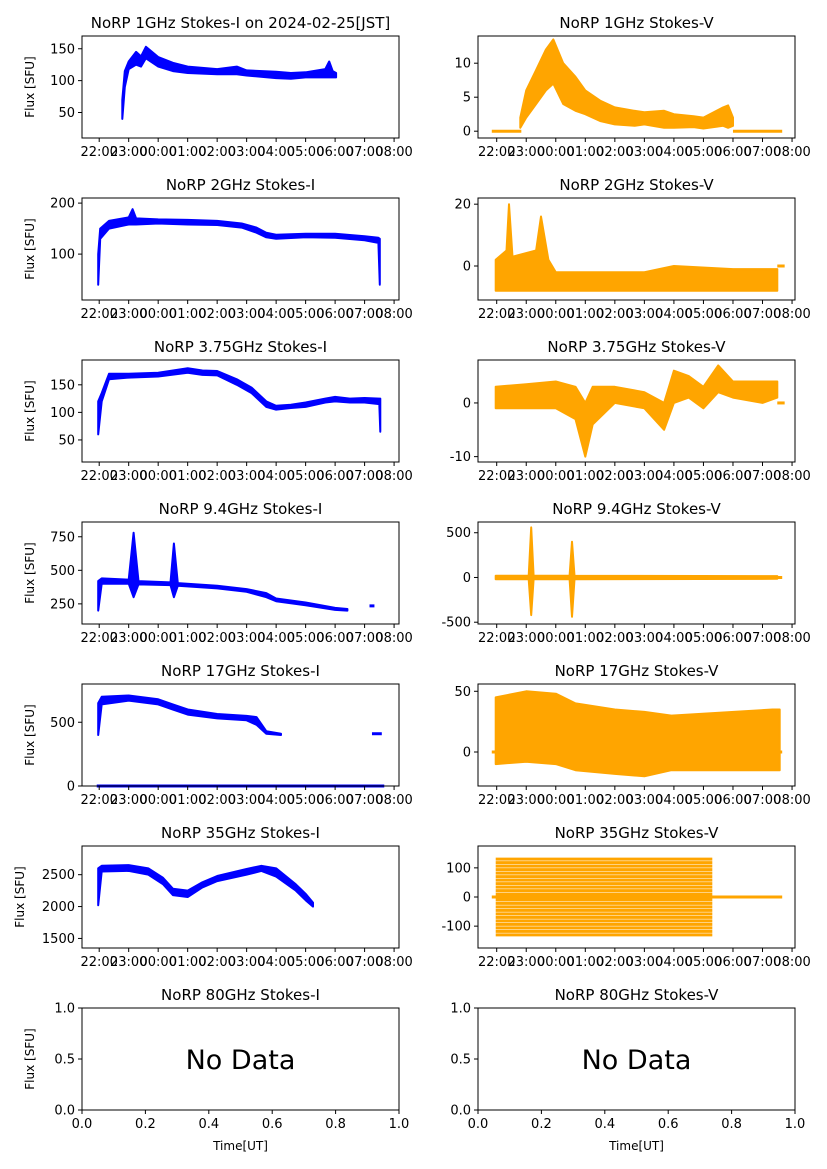 The height and width of the screenshot is (1169, 827). What do you see at coordinates (240, 671) in the screenshot?
I see `subplot-title: NoRP 17GHz Stokes-I` at bounding box center [240, 671].